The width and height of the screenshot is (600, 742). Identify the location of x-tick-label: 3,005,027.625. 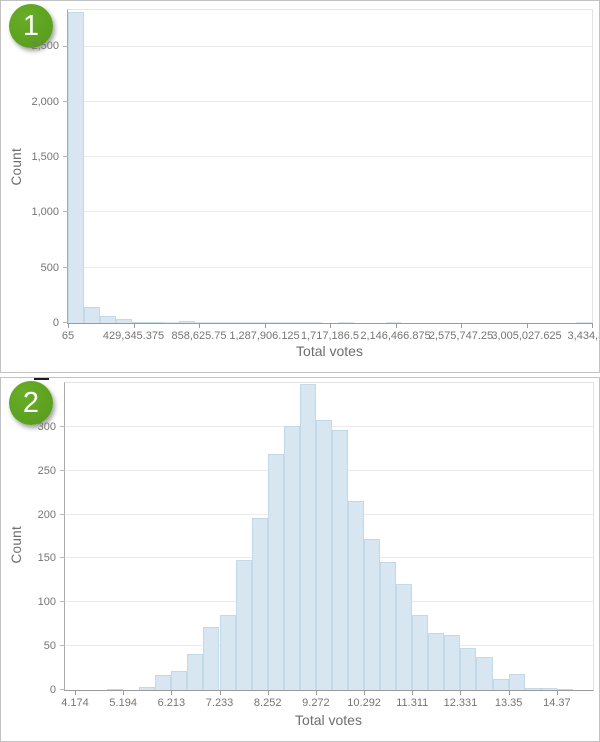
(526, 336).